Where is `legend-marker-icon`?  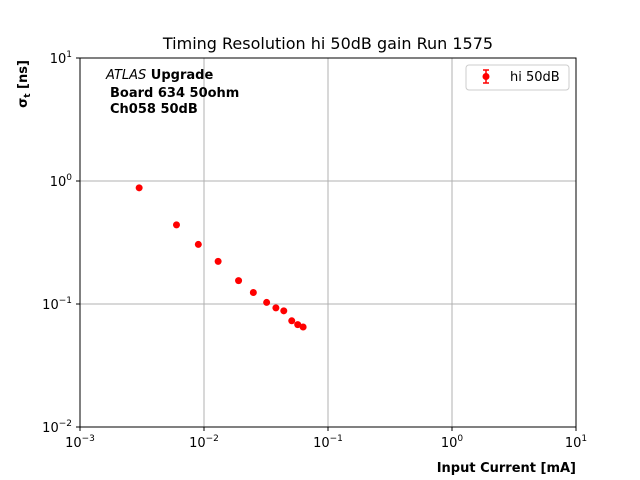
legend-marker-icon is located at coordinates (486, 76).